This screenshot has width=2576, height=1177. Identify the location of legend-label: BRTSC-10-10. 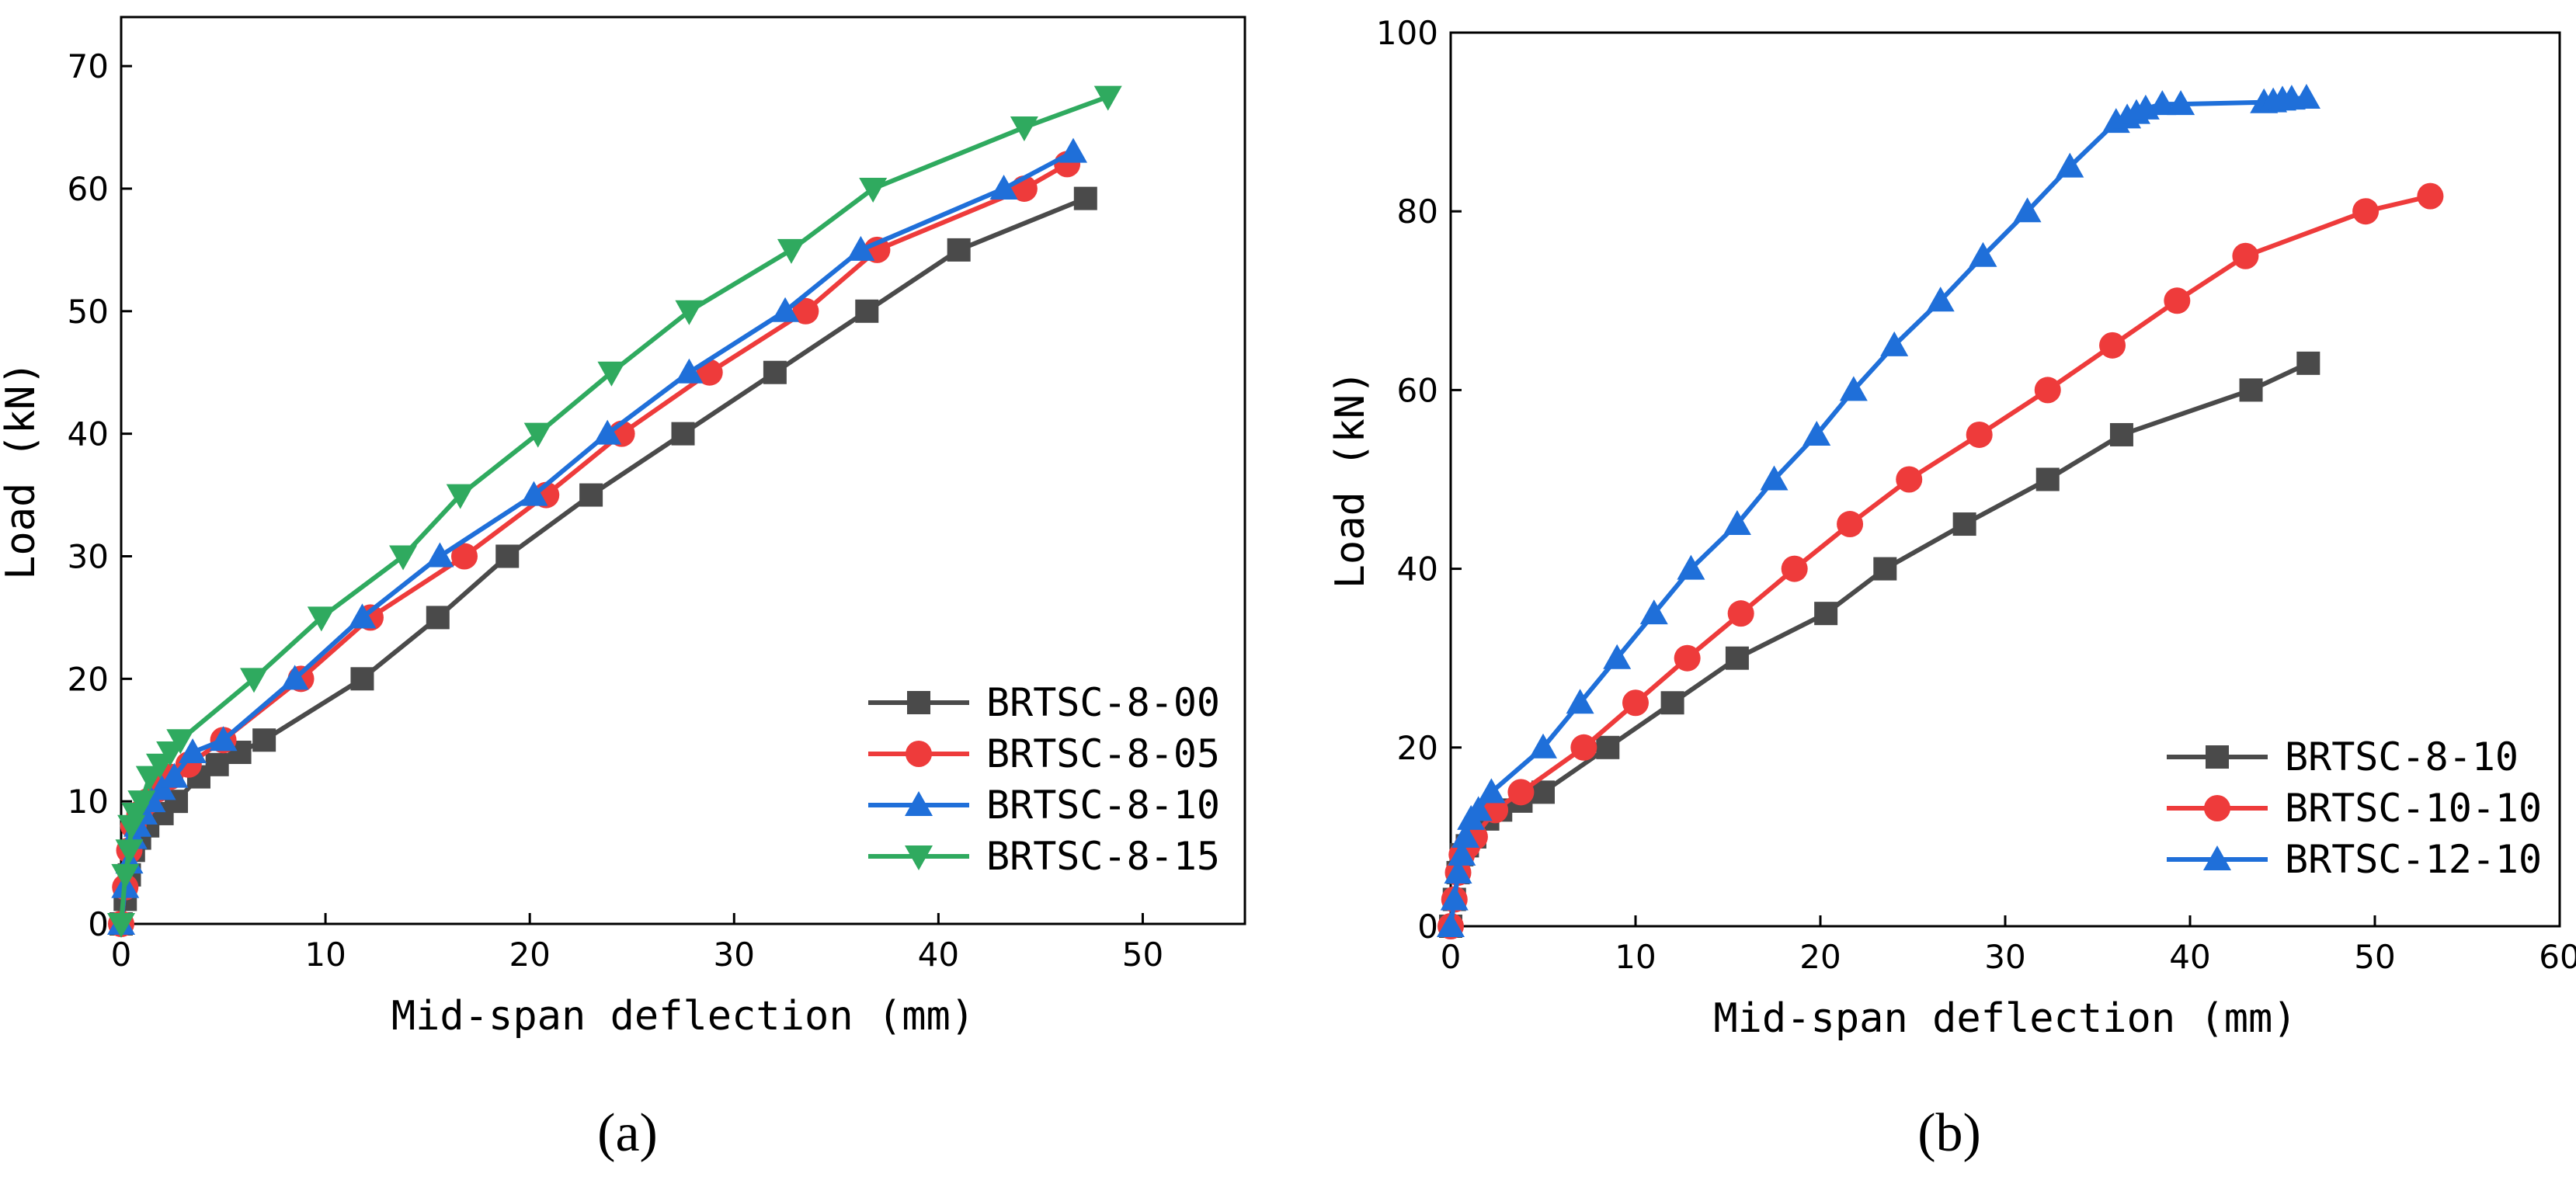
(2413, 809).